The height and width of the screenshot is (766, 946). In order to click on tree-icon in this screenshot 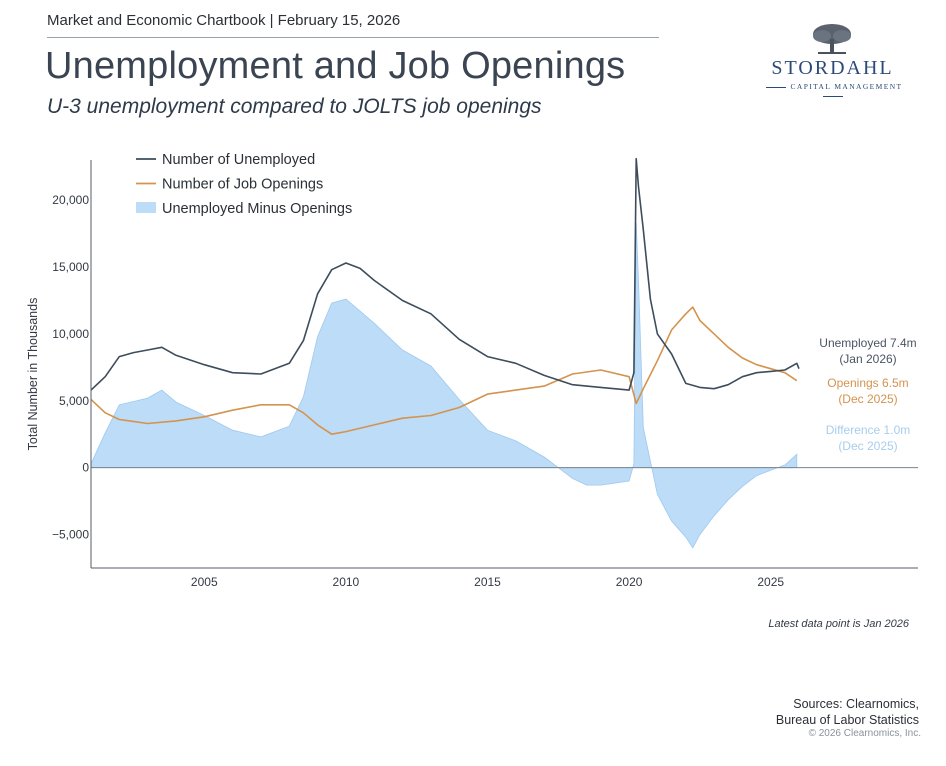, I will do `click(832, 39)`.